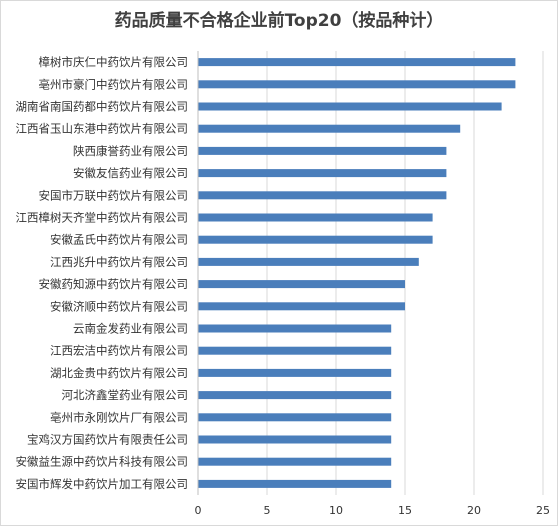 The height and width of the screenshot is (526, 558). What do you see at coordinates (119, 351) in the screenshot?
I see `y-tick-label: 江西宏洁中药饮片有限公司` at bounding box center [119, 351].